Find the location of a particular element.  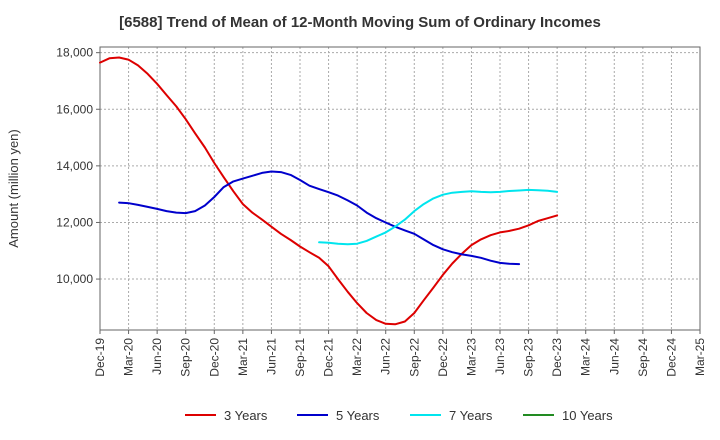

legend-label-3-years: 3 Years is located at coordinates (246, 415).